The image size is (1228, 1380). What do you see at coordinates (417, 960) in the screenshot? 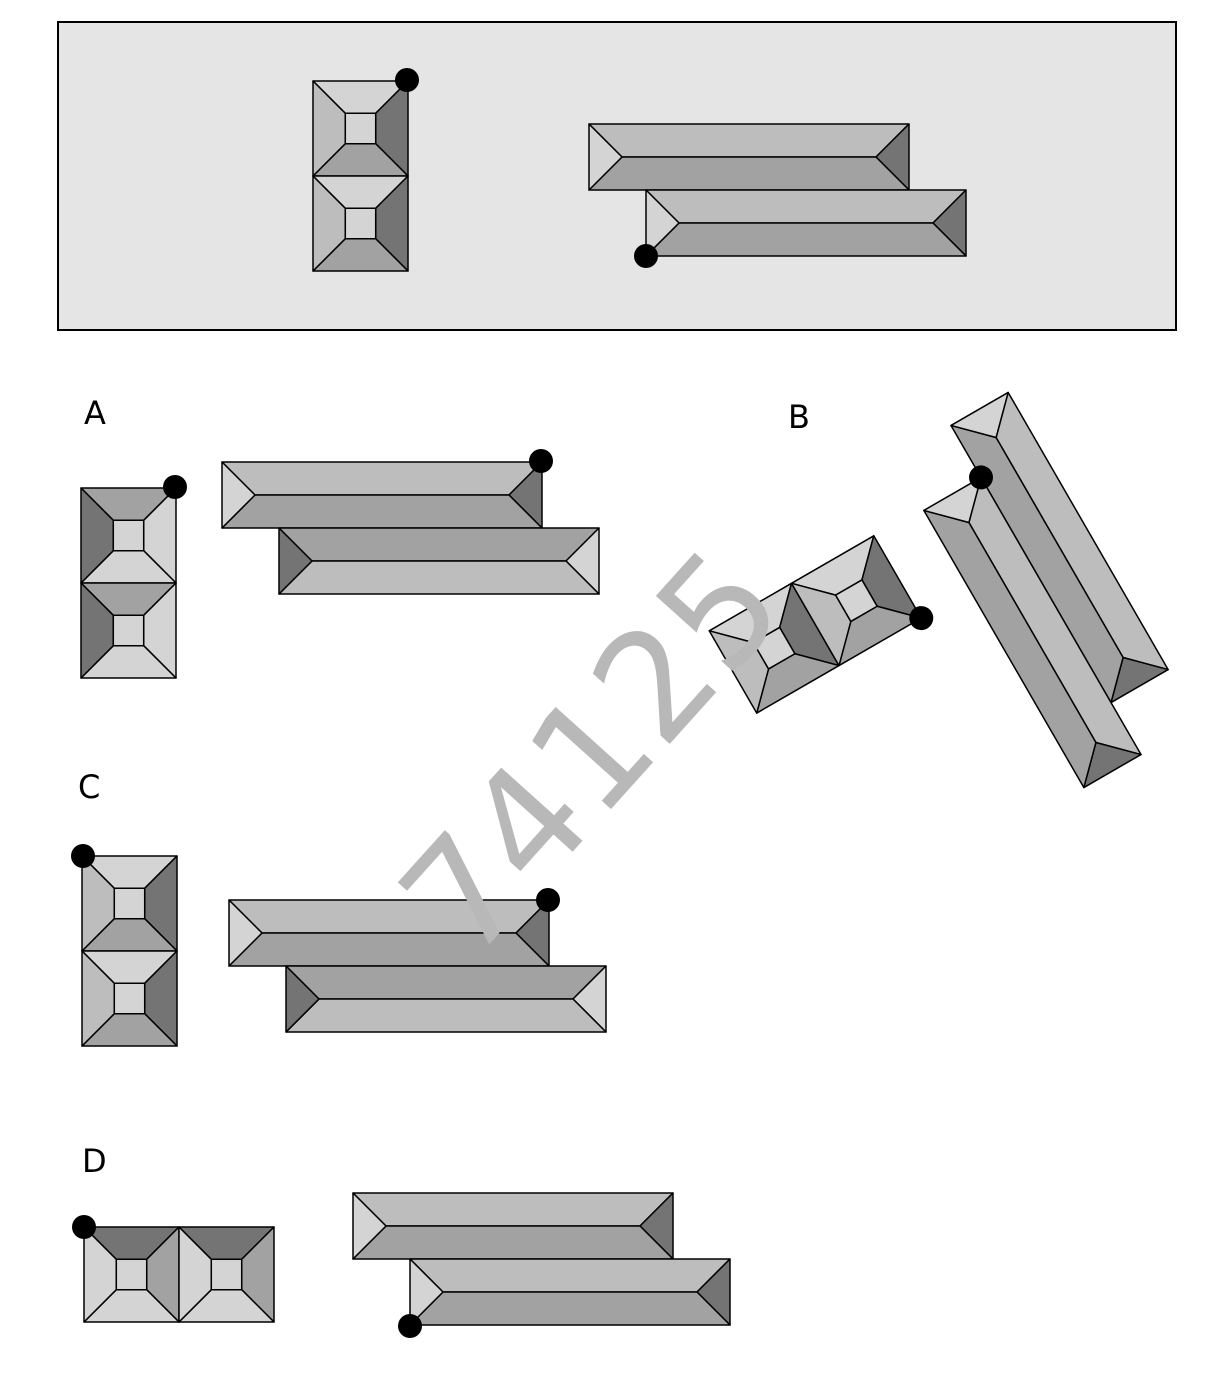
I see `option-c-bars` at bounding box center [417, 960].